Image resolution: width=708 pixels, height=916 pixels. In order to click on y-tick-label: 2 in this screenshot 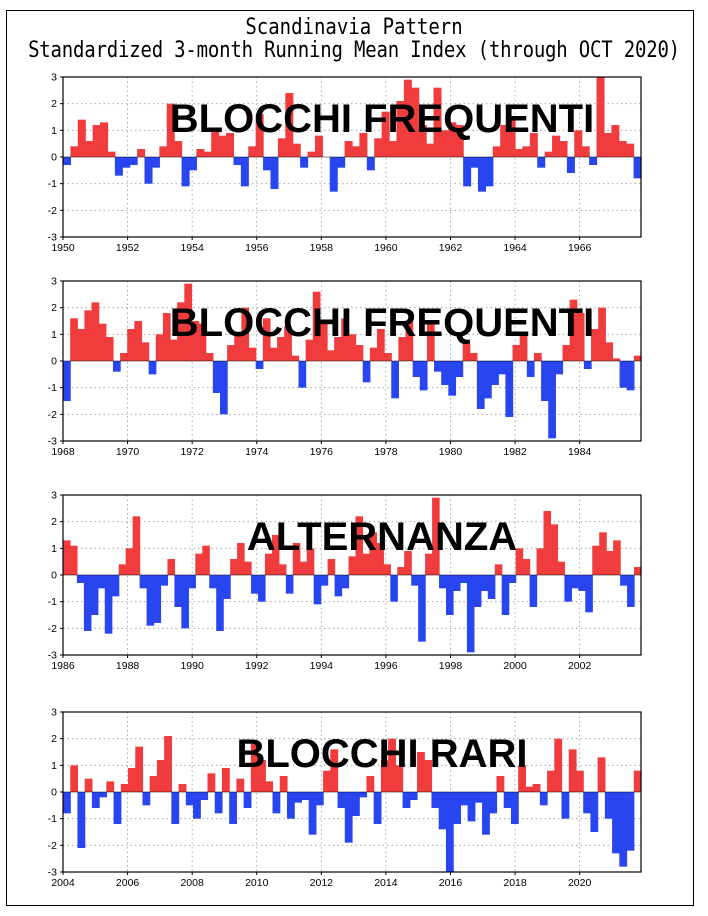, I will do `click(54, 104)`.